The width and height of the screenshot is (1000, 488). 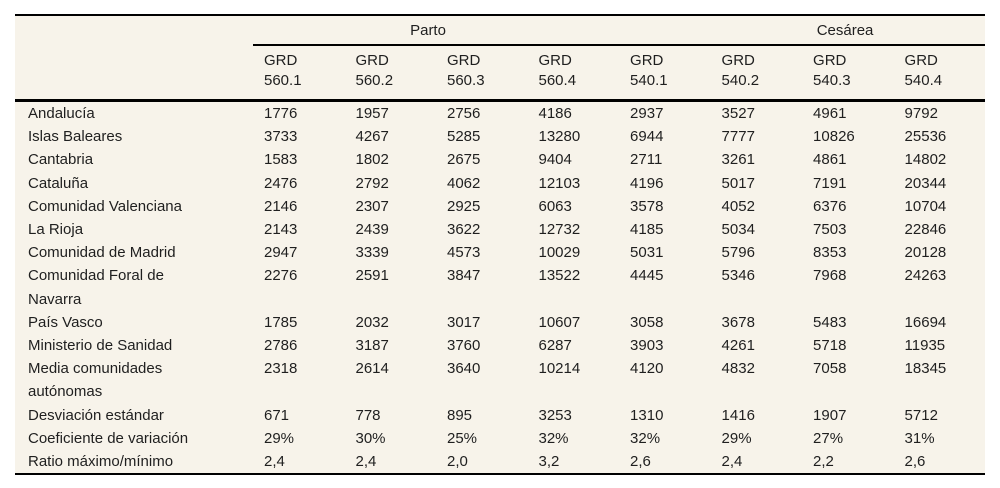 I want to click on grd-code: 540.1, so click(x=649, y=80).